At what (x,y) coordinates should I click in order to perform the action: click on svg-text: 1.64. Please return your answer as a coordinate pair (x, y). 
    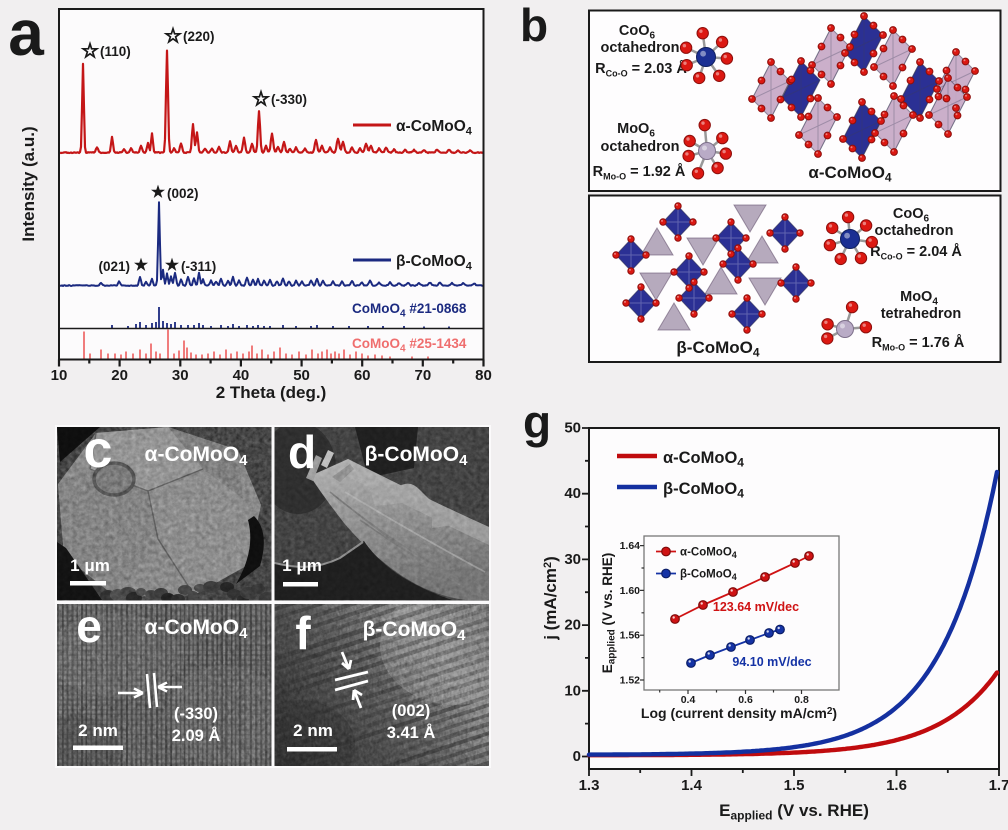
    Looking at the image, I should click on (630, 546).